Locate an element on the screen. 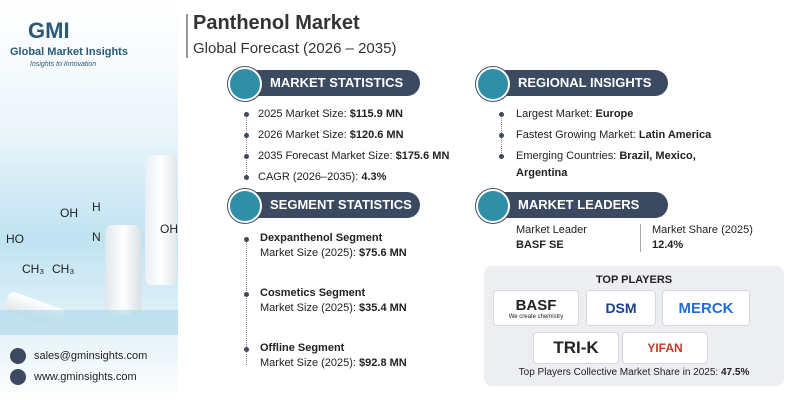  stat-label: Fastest Growing Market: is located at coordinates (576, 135).